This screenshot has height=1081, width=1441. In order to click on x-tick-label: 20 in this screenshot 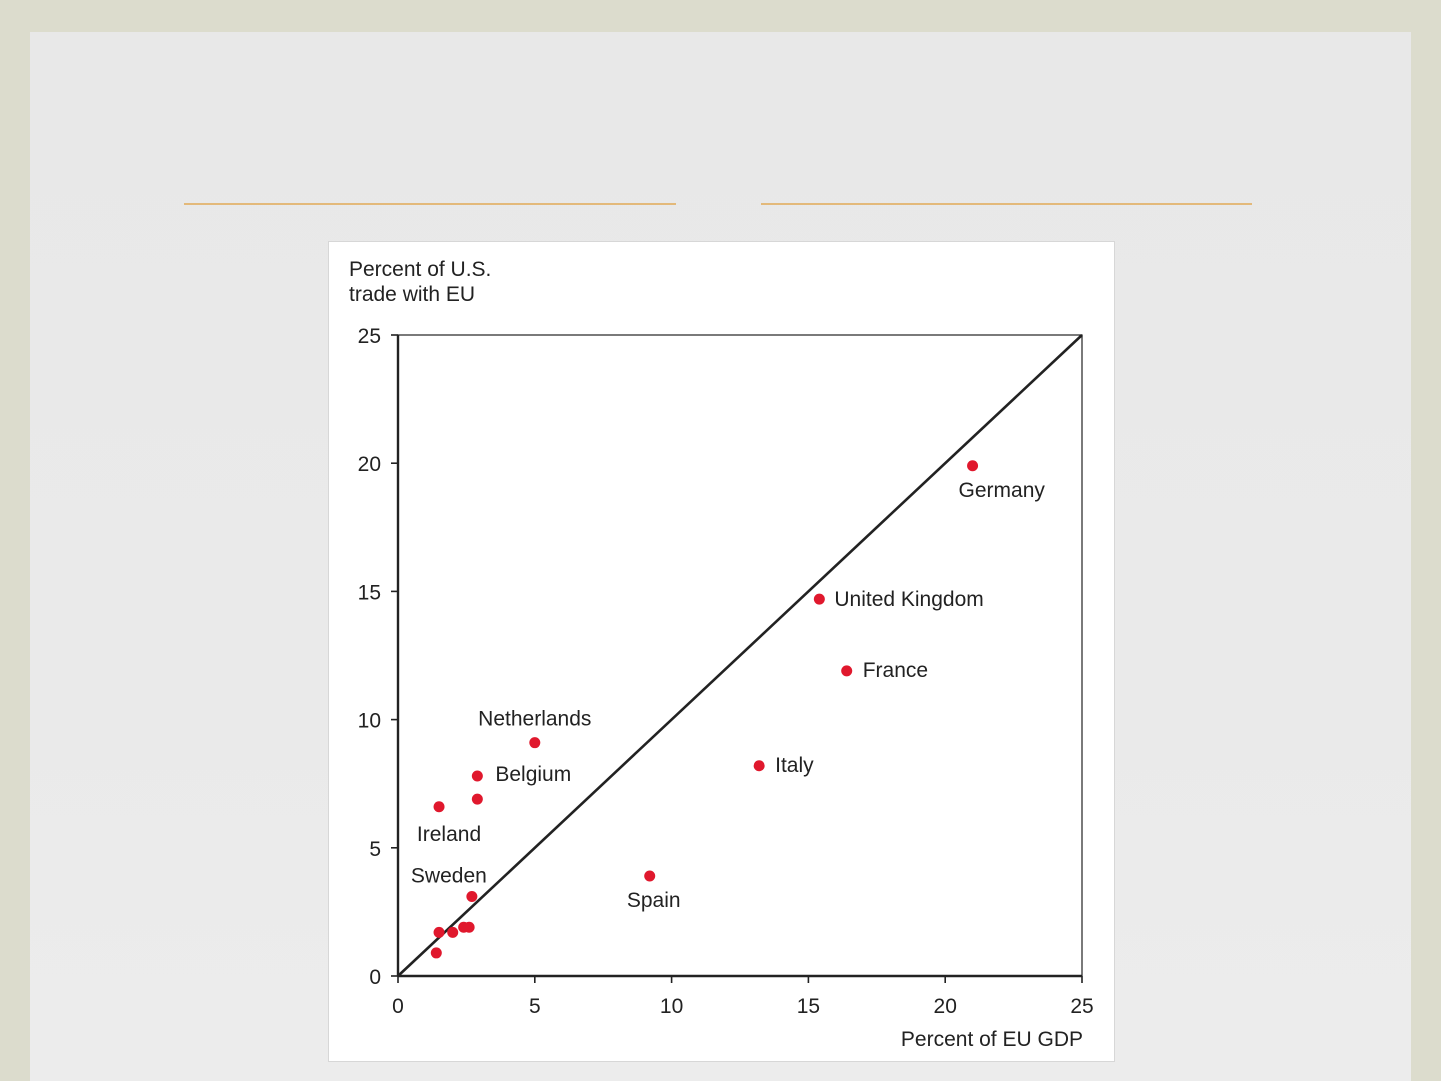, I will do `click(945, 1006)`.